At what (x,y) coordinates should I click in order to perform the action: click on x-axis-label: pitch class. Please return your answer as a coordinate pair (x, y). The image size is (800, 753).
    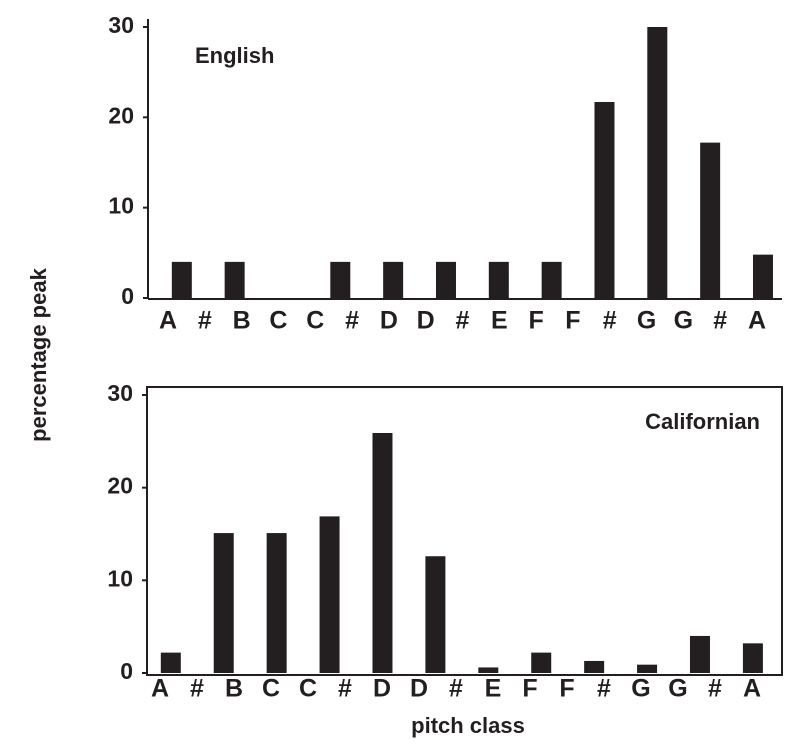
    Looking at the image, I should click on (468, 725).